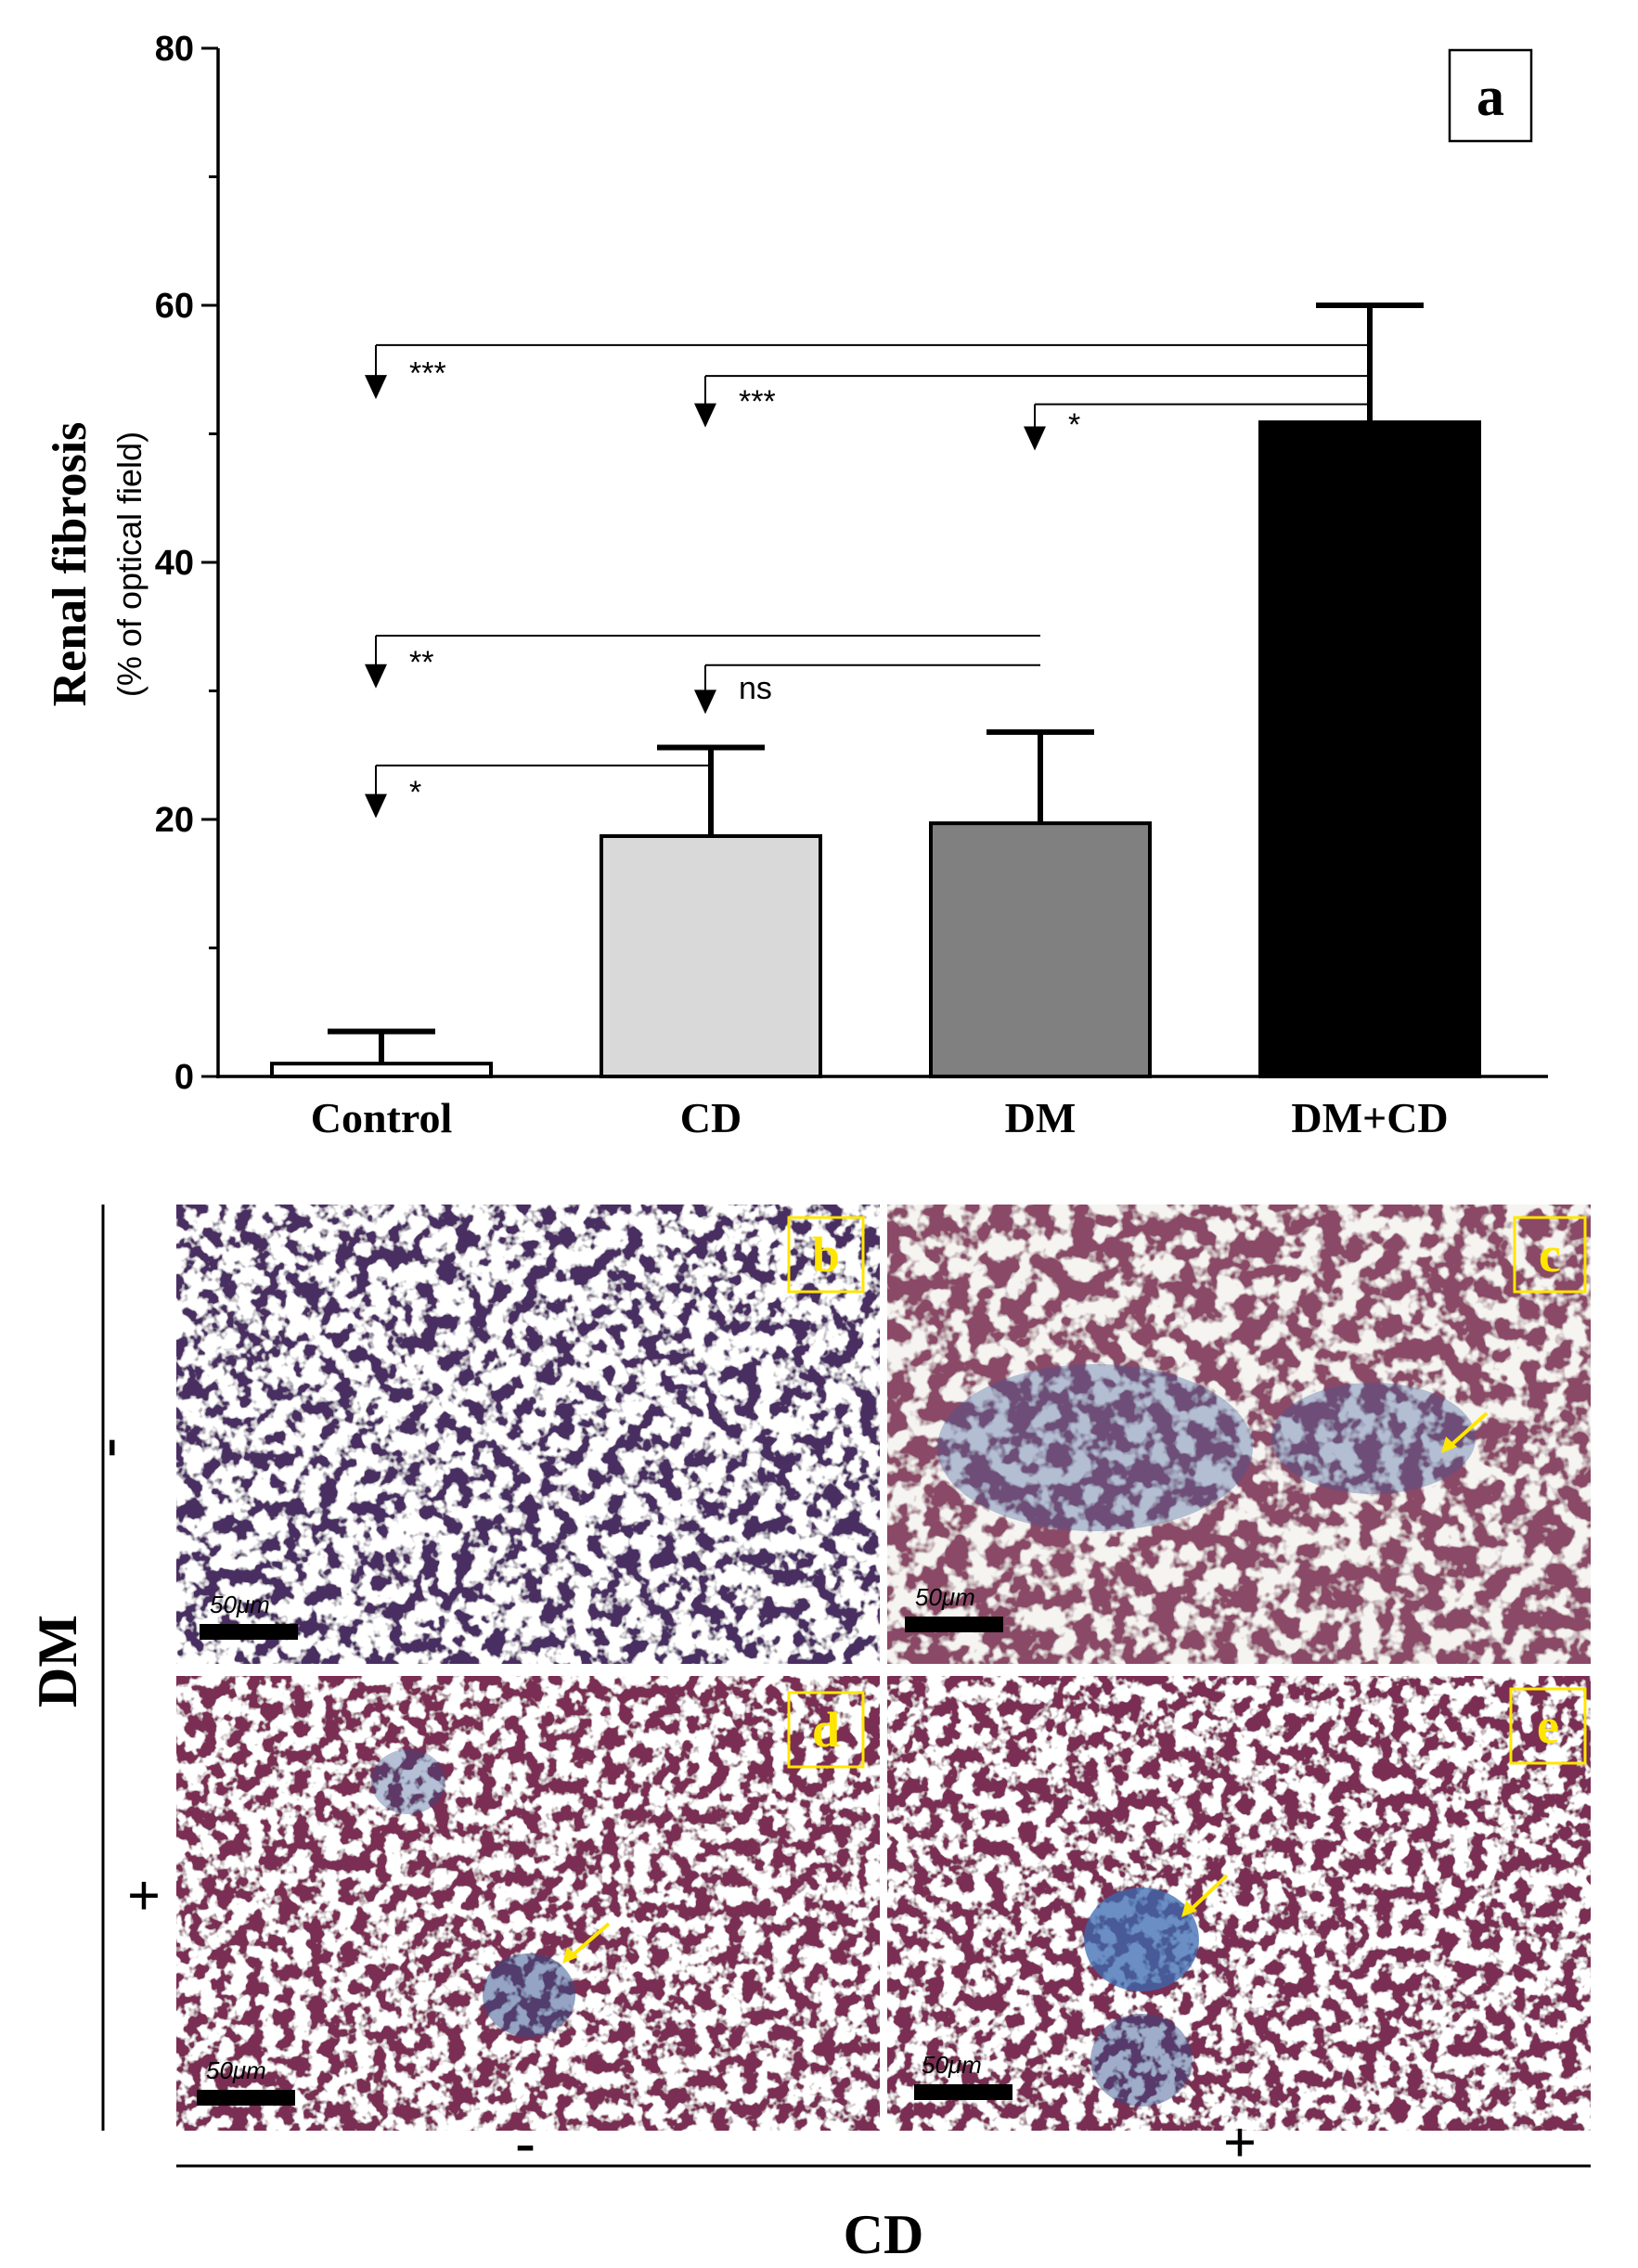  What do you see at coordinates (528, 1903) in the screenshot?
I see `micrograph-d: d 50μm` at bounding box center [528, 1903].